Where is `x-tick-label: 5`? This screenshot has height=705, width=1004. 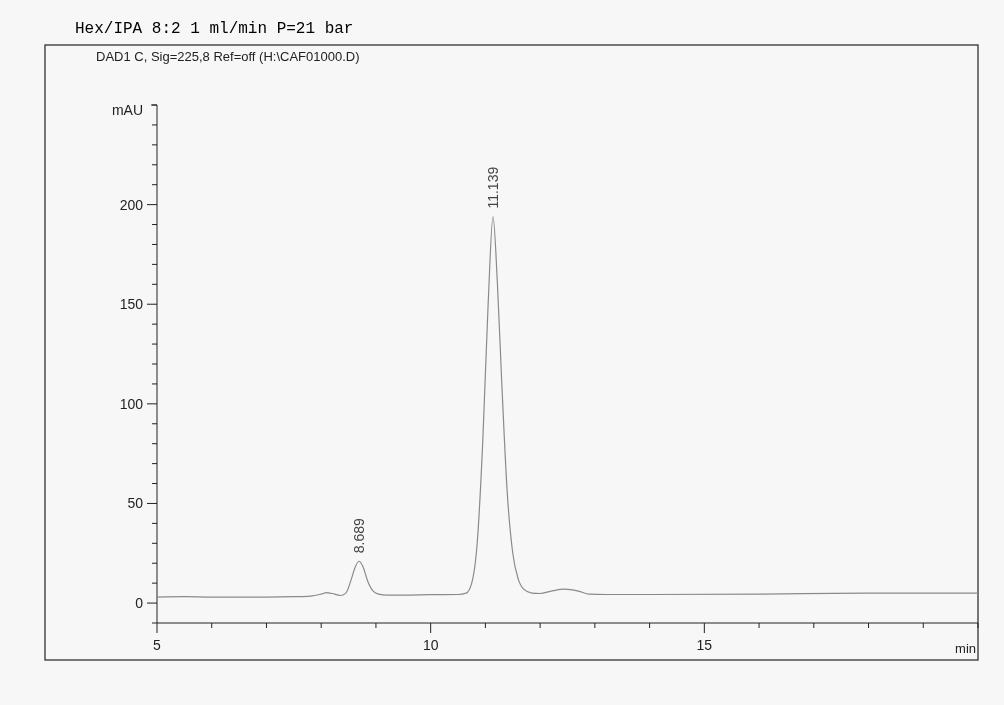
x-tick-label: 5 is located at coordinates (157, 644).